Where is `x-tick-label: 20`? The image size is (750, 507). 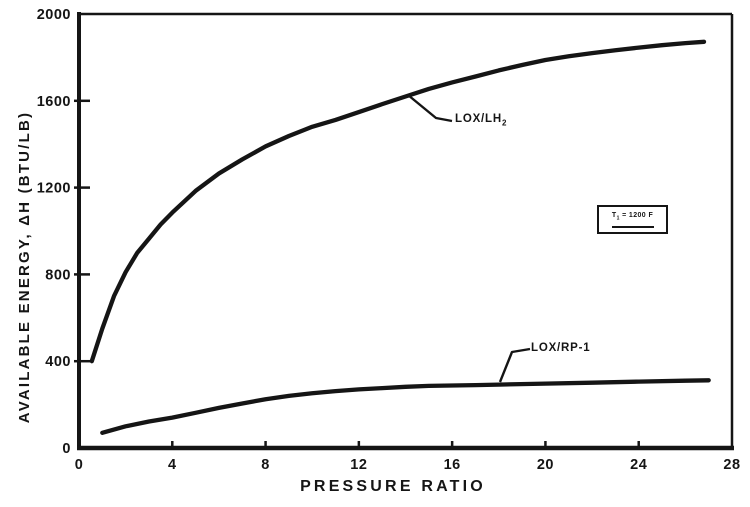
x-tick-label: 20 is located at coordinates (545, 465).